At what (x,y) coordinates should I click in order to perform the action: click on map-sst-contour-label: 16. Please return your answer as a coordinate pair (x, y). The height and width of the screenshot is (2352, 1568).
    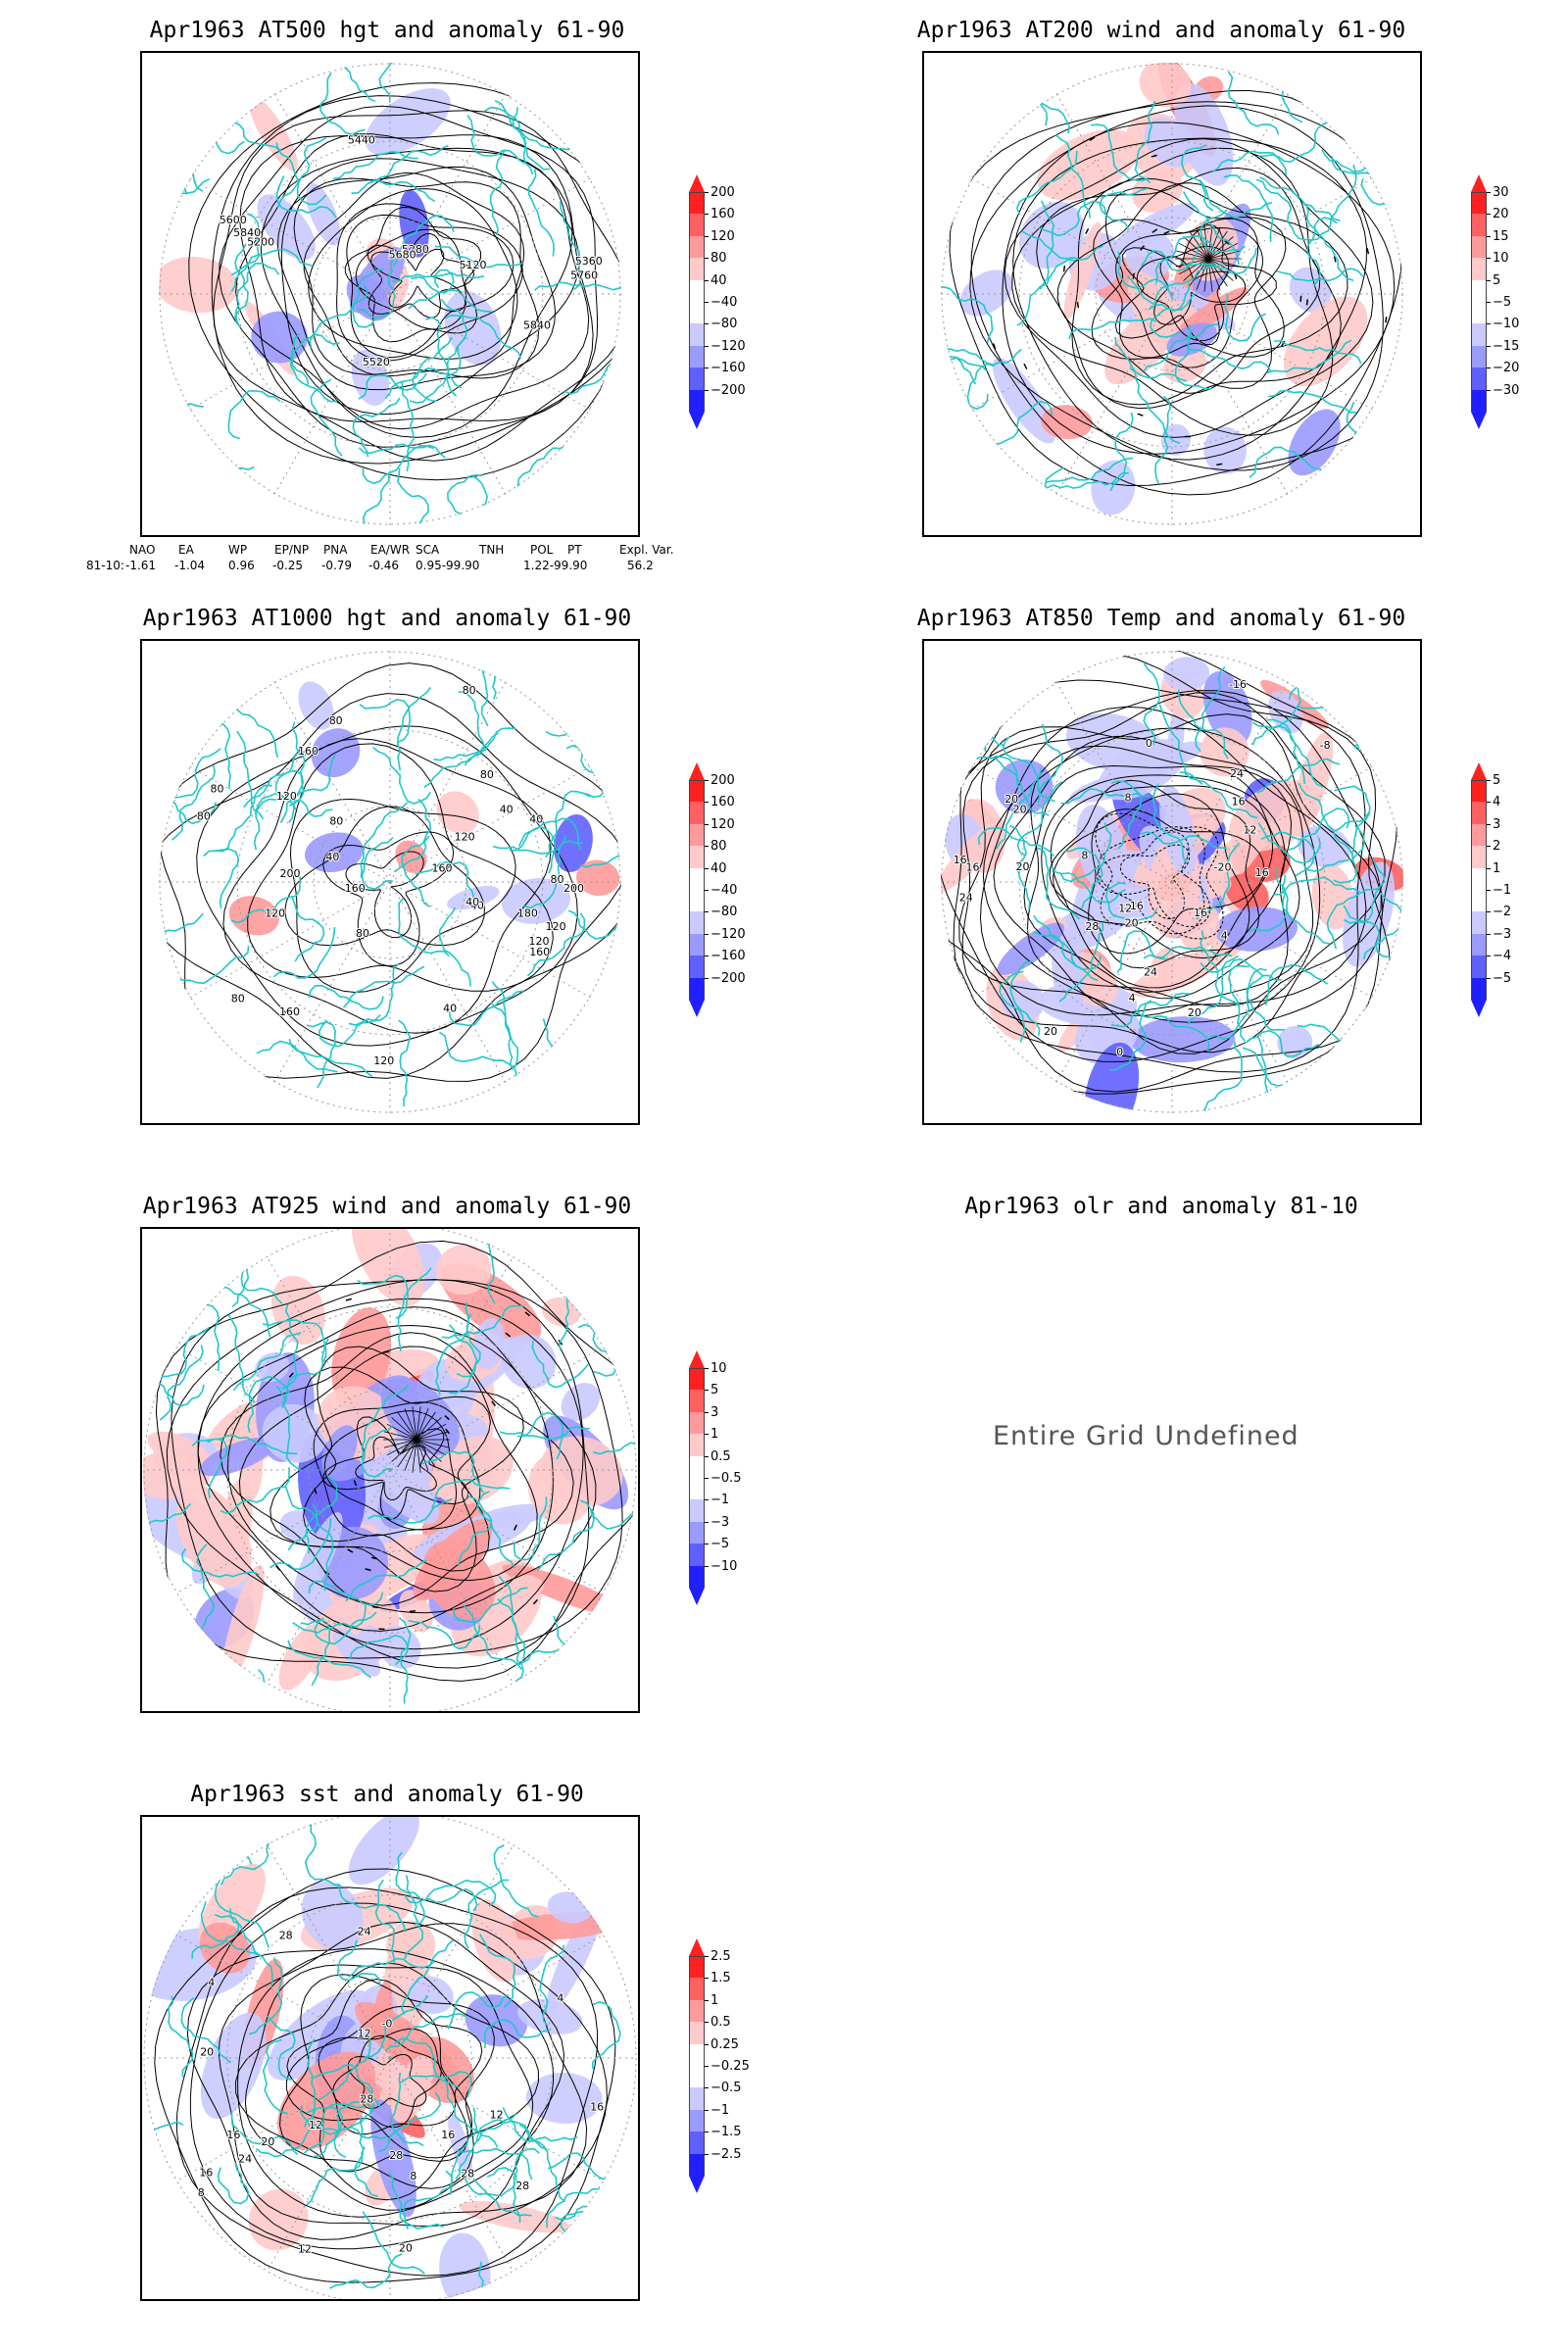
    Looking at the image, I should click on (448, 2135).